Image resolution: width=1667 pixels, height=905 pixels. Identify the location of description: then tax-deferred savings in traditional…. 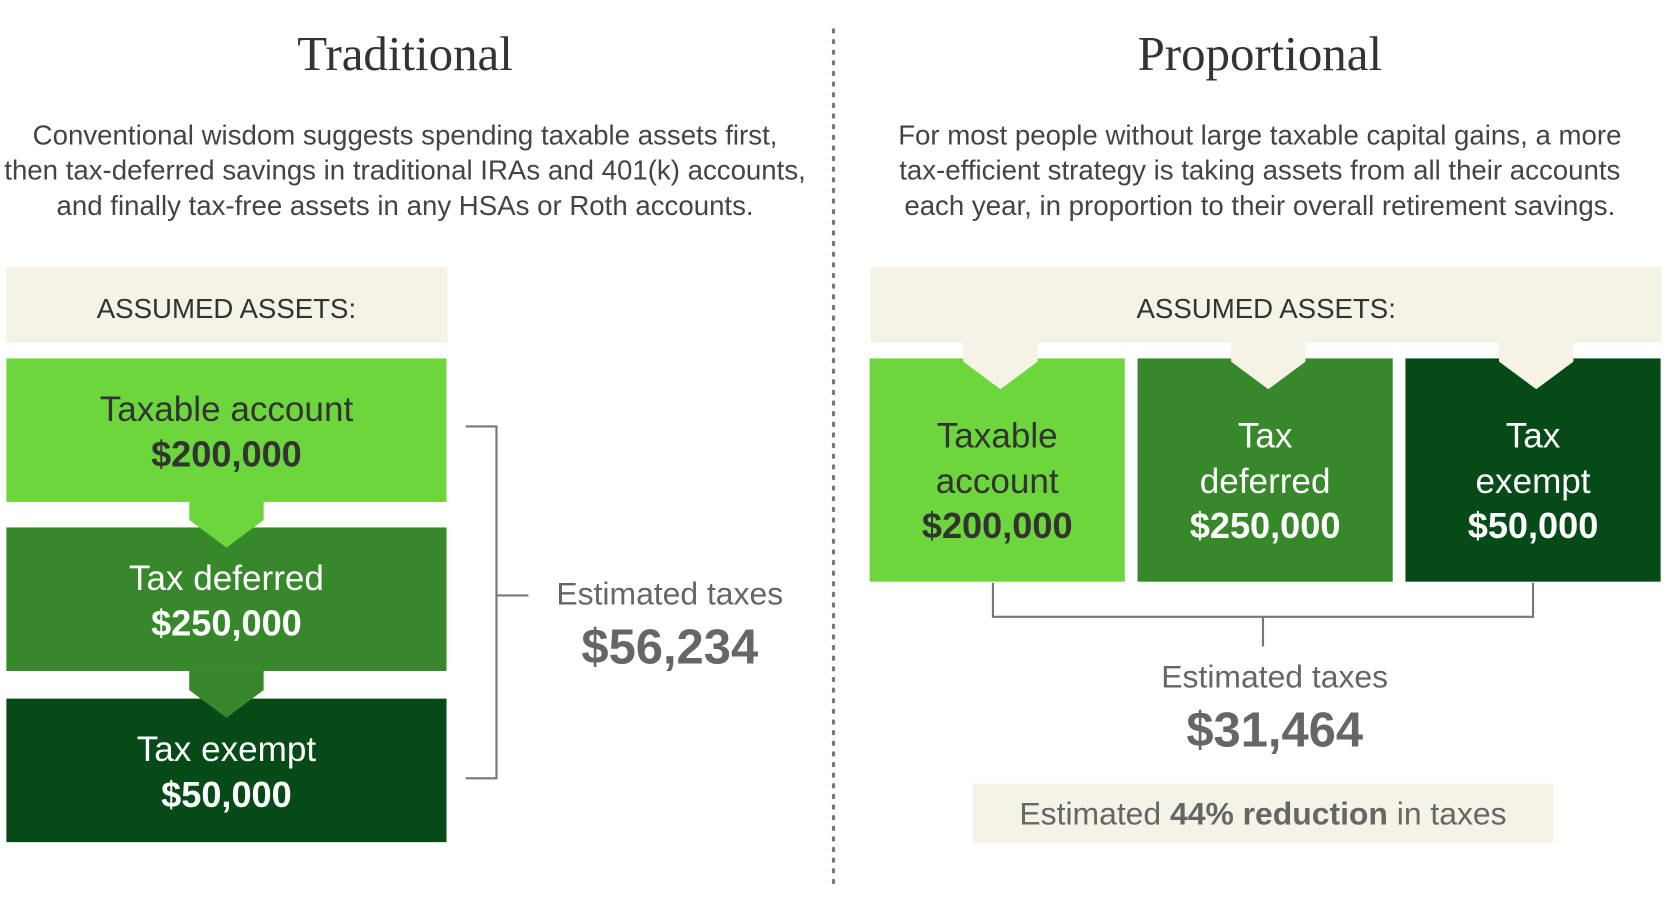
(405, 170).